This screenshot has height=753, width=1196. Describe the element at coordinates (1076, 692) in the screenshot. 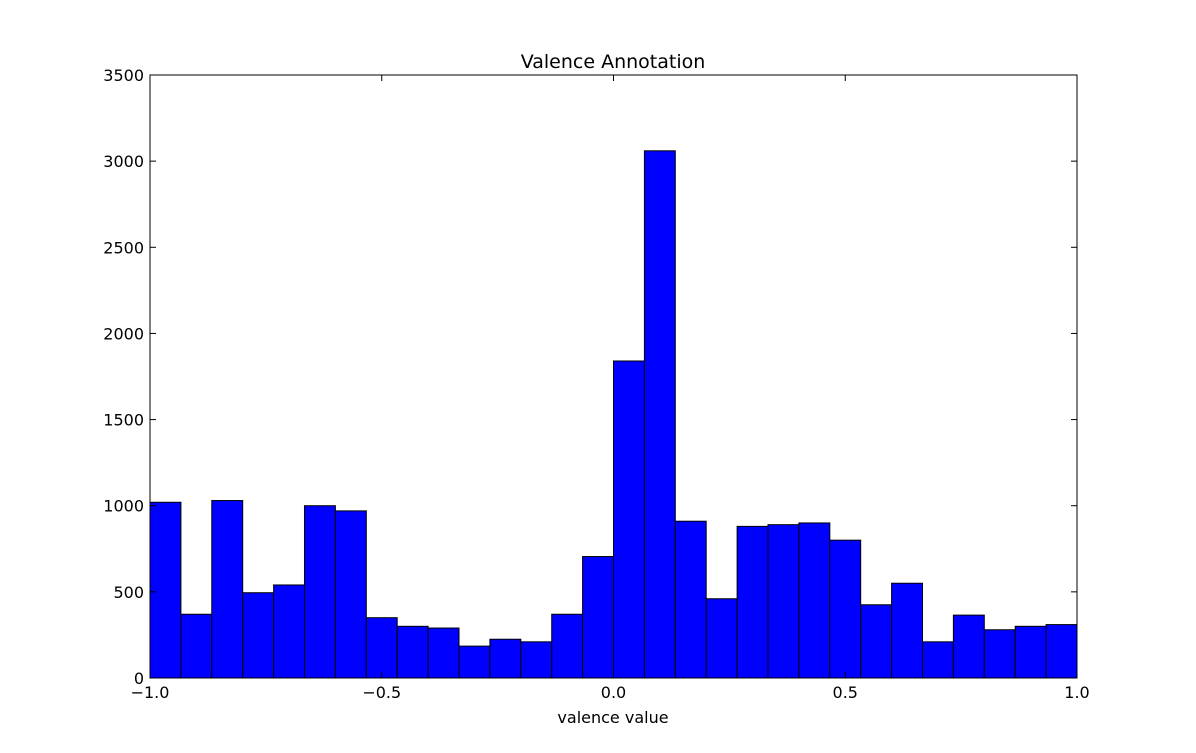

I see `x-tick-label: 1.0` at that location.